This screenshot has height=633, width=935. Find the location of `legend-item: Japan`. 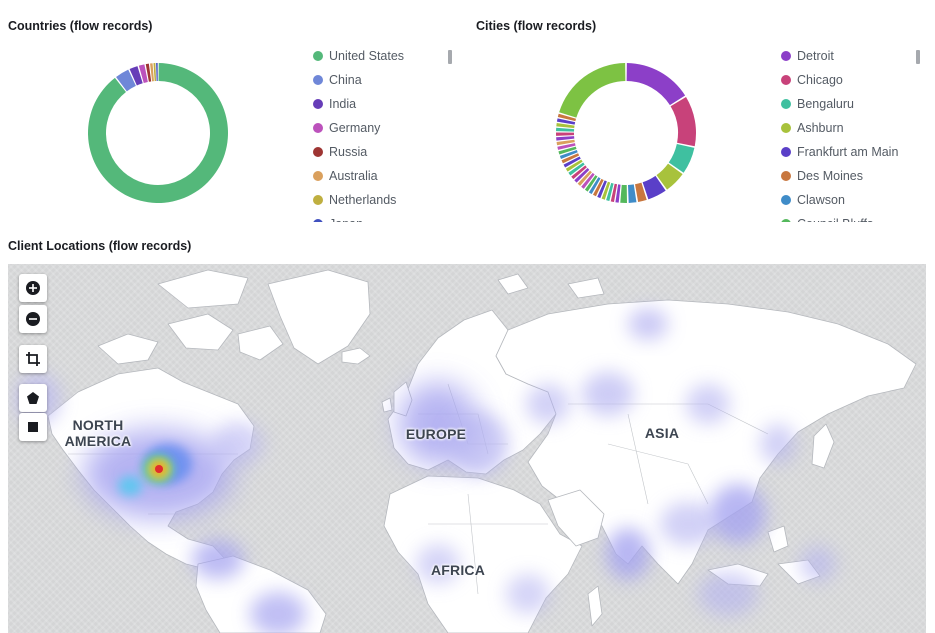

legend-item: Japan is located at coordinates (378, 217).